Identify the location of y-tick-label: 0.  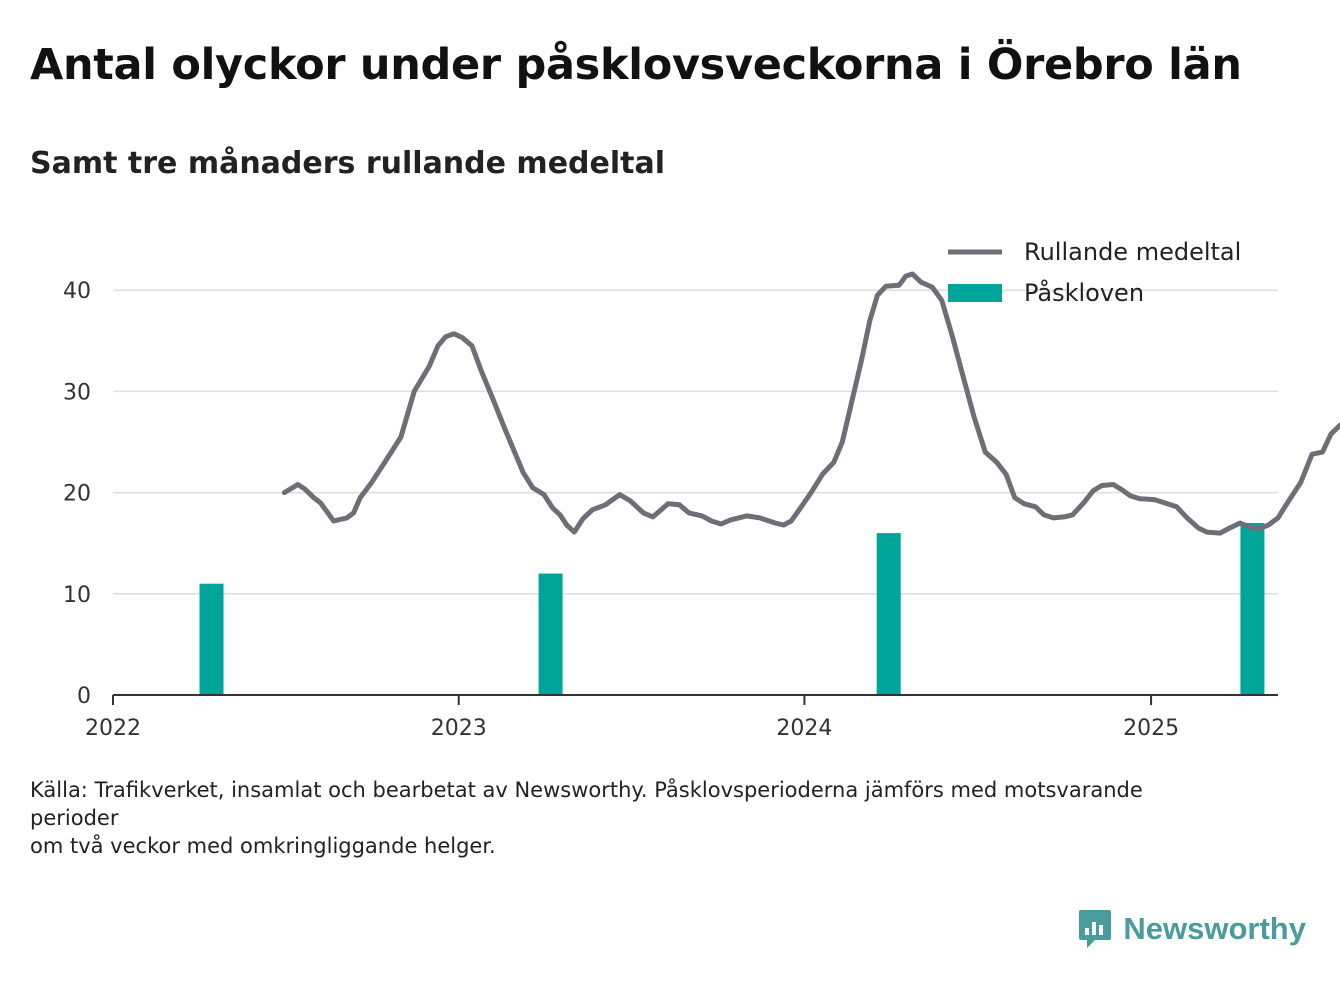
(84, 696).